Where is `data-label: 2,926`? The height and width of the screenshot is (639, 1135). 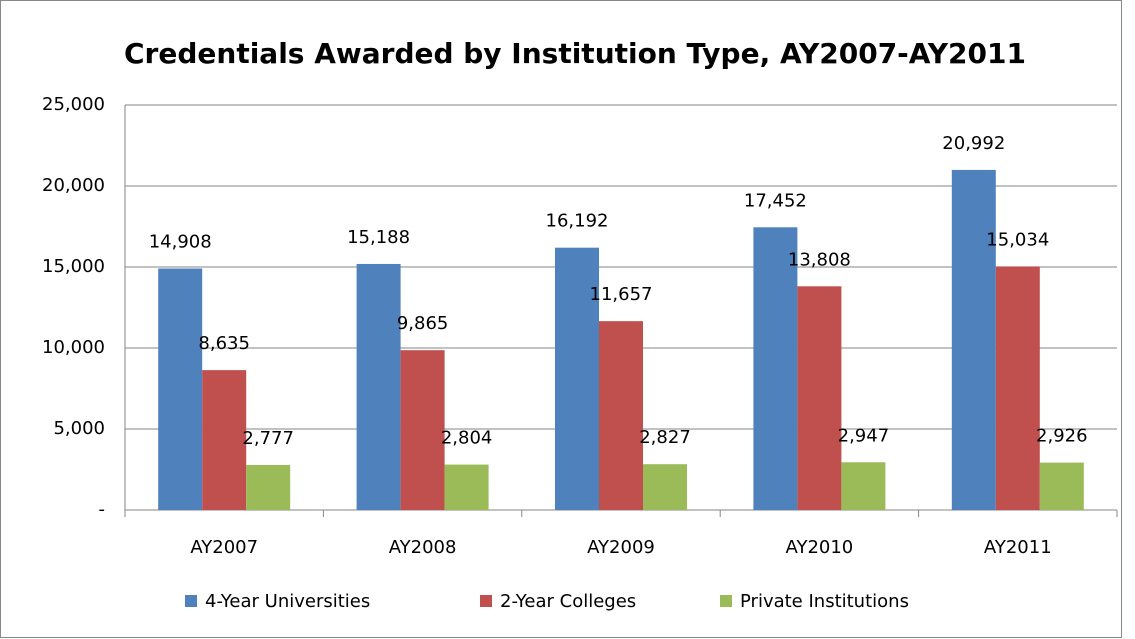
data-label: 2,926 is located at coordinates (1062, 436).